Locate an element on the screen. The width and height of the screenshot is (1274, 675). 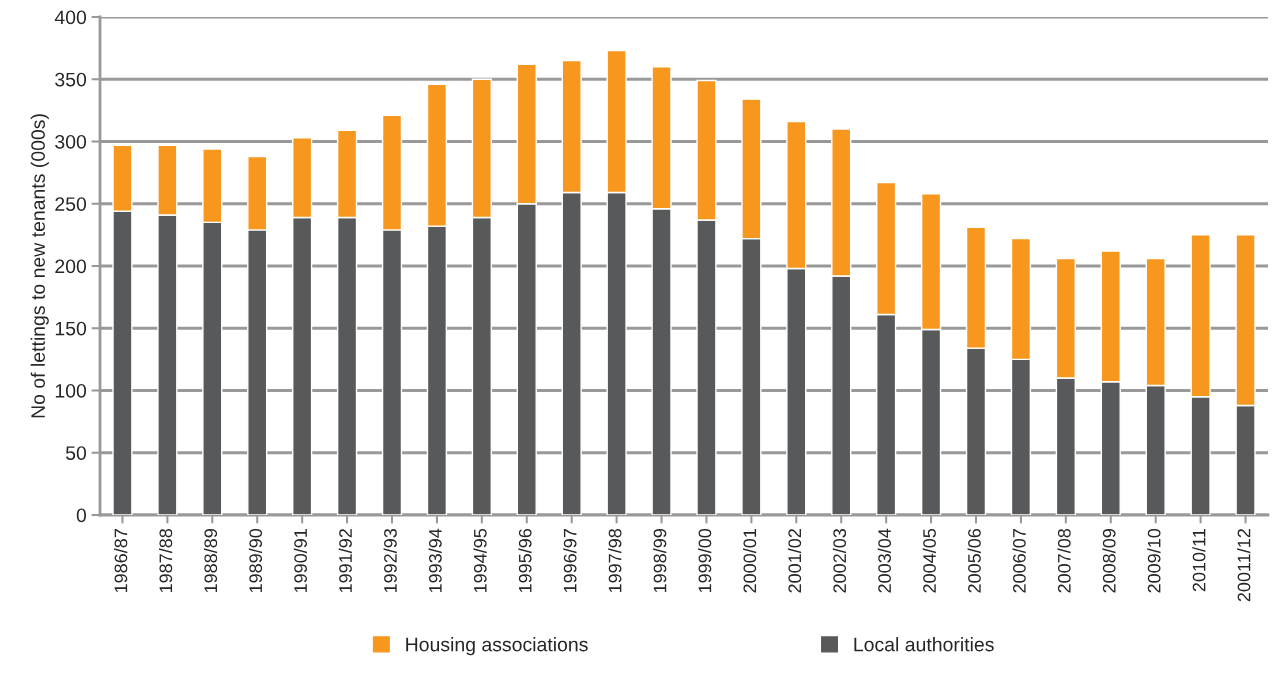
x-tick-label: 1990/91 is located at coordinates (300, 561).